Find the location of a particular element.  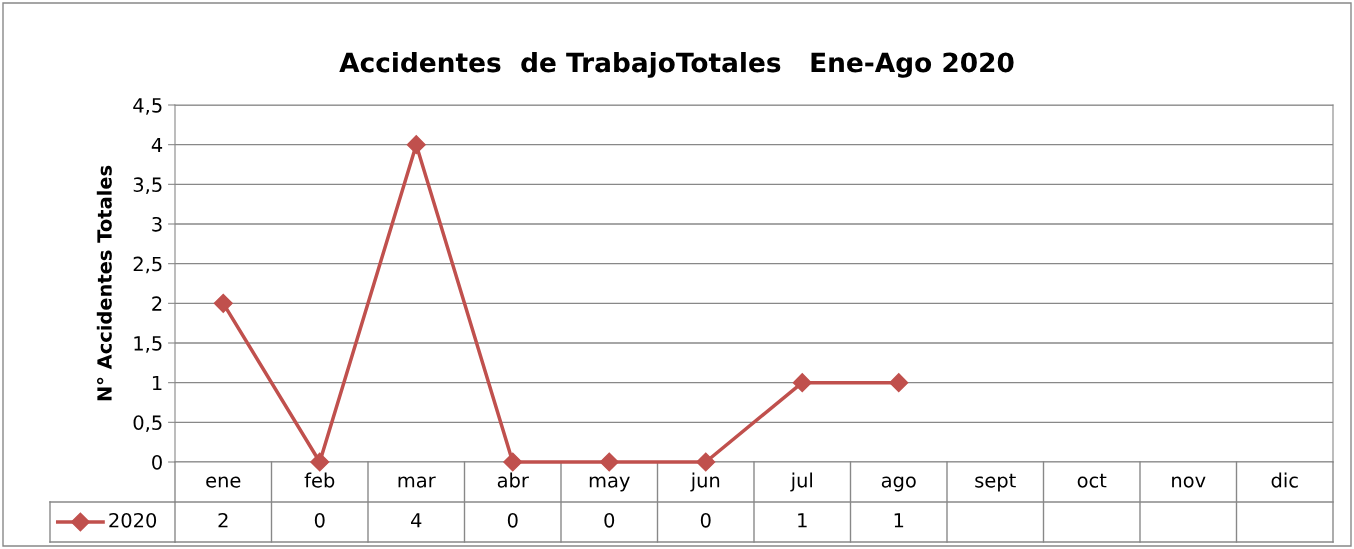

y-tick-label: 3 is located at coordinates (157, 224).